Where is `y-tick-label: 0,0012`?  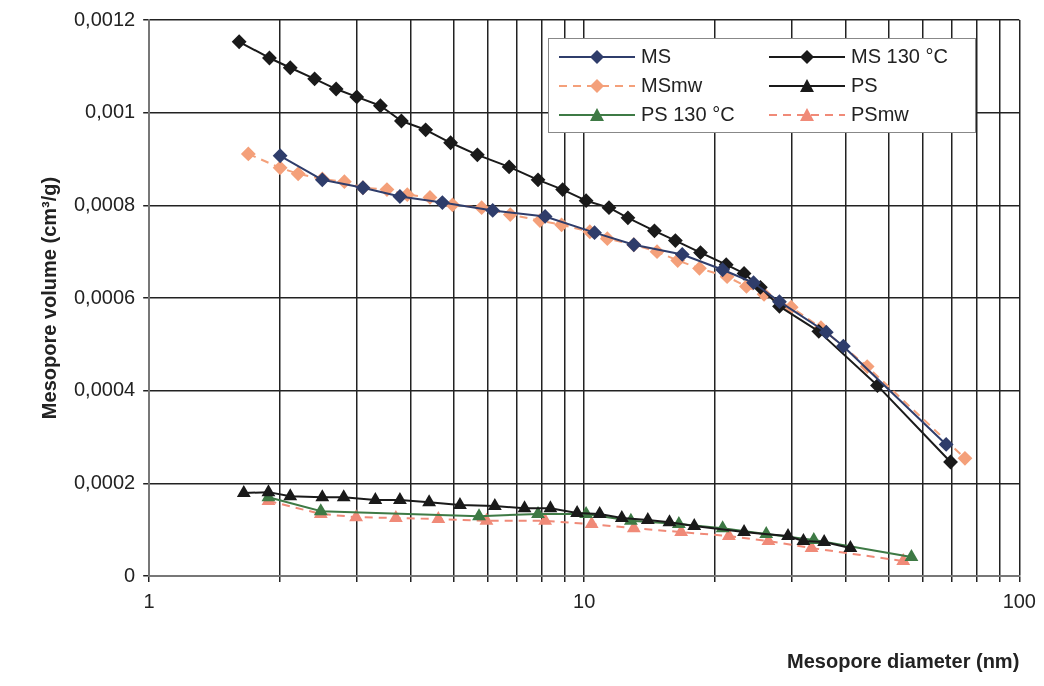 y-tick-label: 0,0012 is located at coordinates (105, 18).